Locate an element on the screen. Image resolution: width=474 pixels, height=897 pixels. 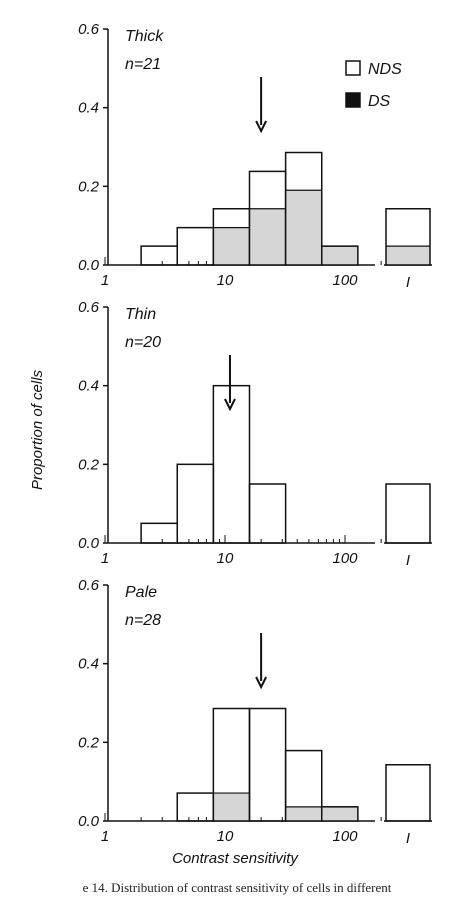
insensitive-ds-bar is located at coordinates (408, 255).